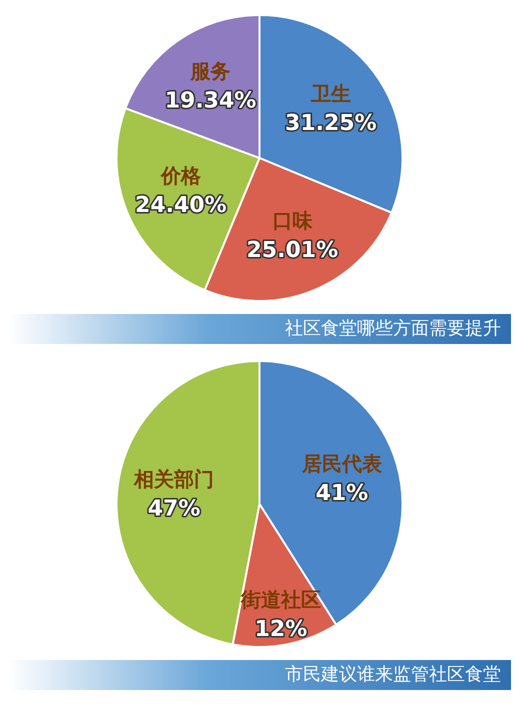 This screenshot has width=519, height=720. Describe the element at coordinates (181, 205) in the screenshot. I see `data-label: 24.40%` at that location.